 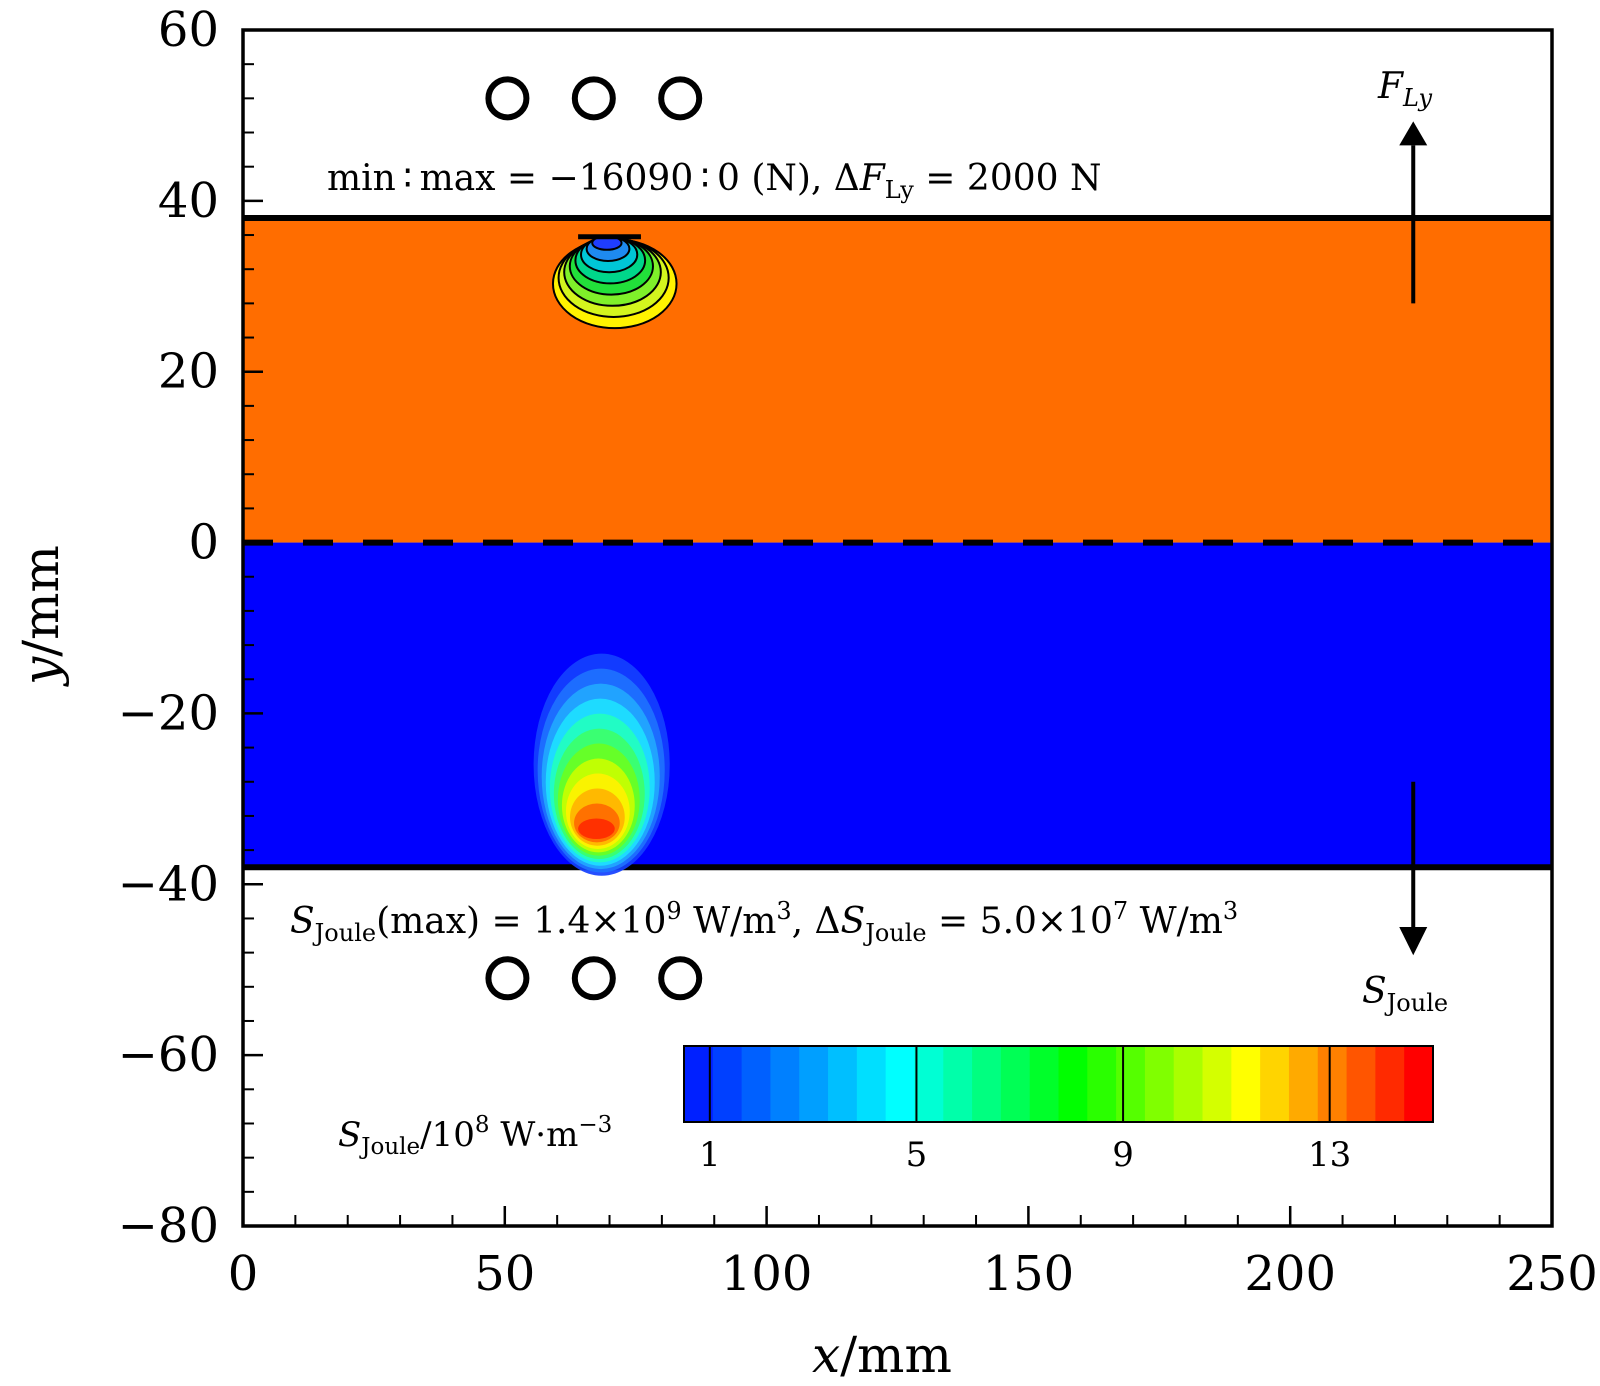 What do you see at coordinates (188, 372) in the screenshot?
I see `y-tick-label-2: 20` at bounding box center [188, 372].